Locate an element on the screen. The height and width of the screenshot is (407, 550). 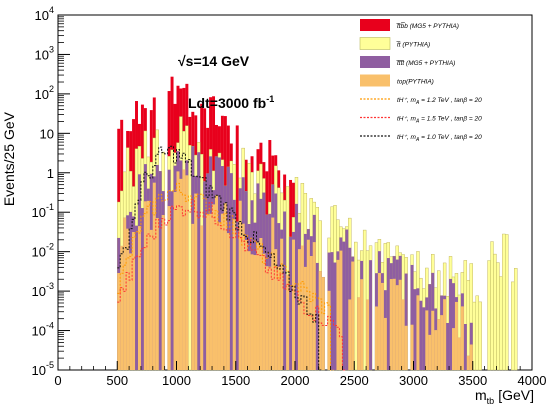
x-tick-label: 1500 is located at coordinates (235, 380).